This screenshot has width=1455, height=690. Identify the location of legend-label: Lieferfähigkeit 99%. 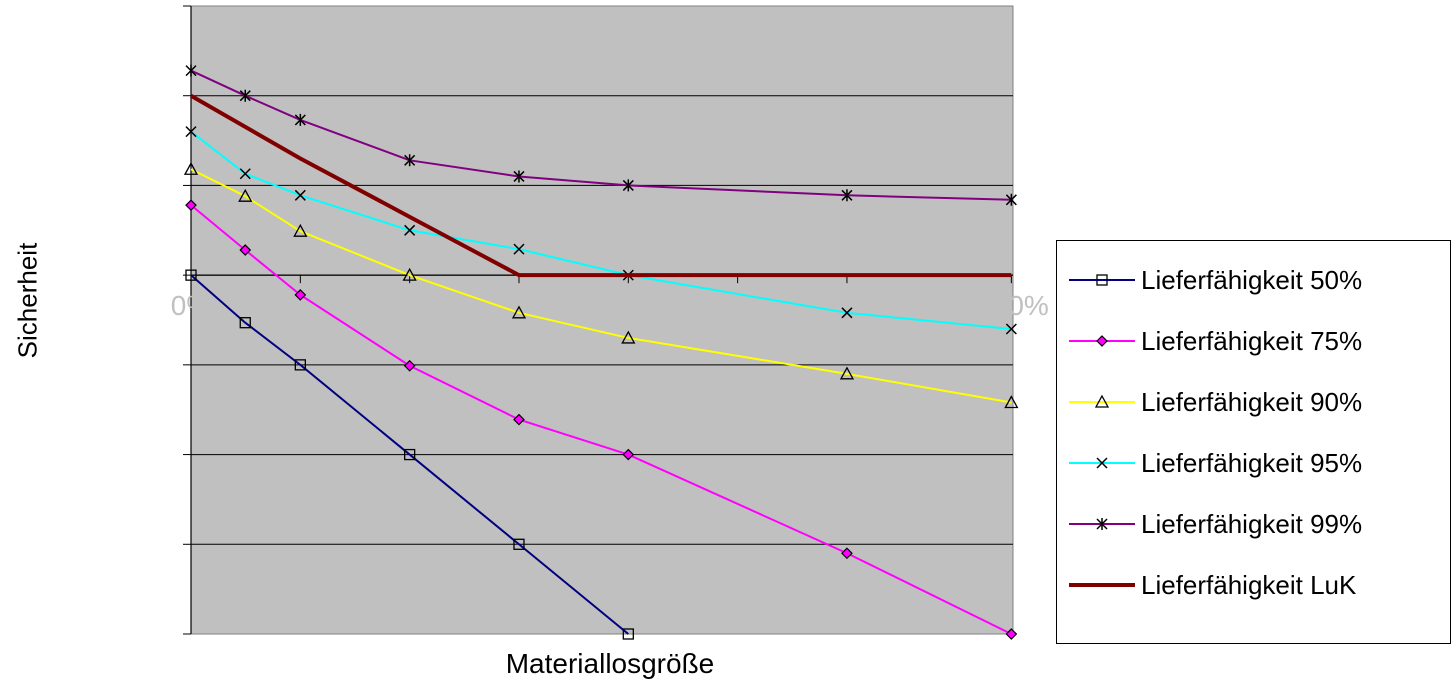
(1252, 524).